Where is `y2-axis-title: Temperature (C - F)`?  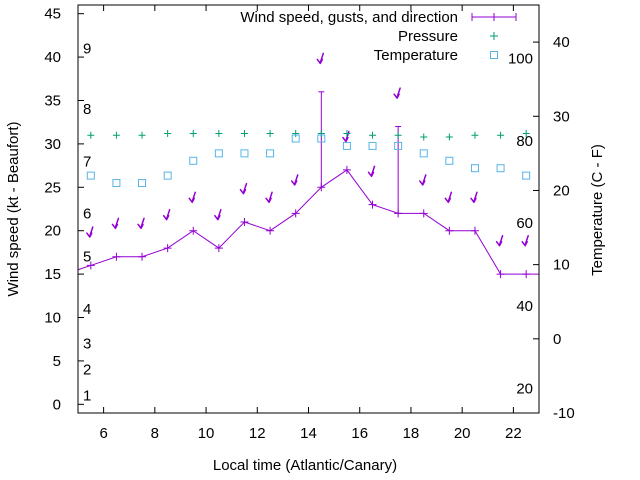
y2-axis-title: Temperature (C - F) is located at coordinates (597, 210).